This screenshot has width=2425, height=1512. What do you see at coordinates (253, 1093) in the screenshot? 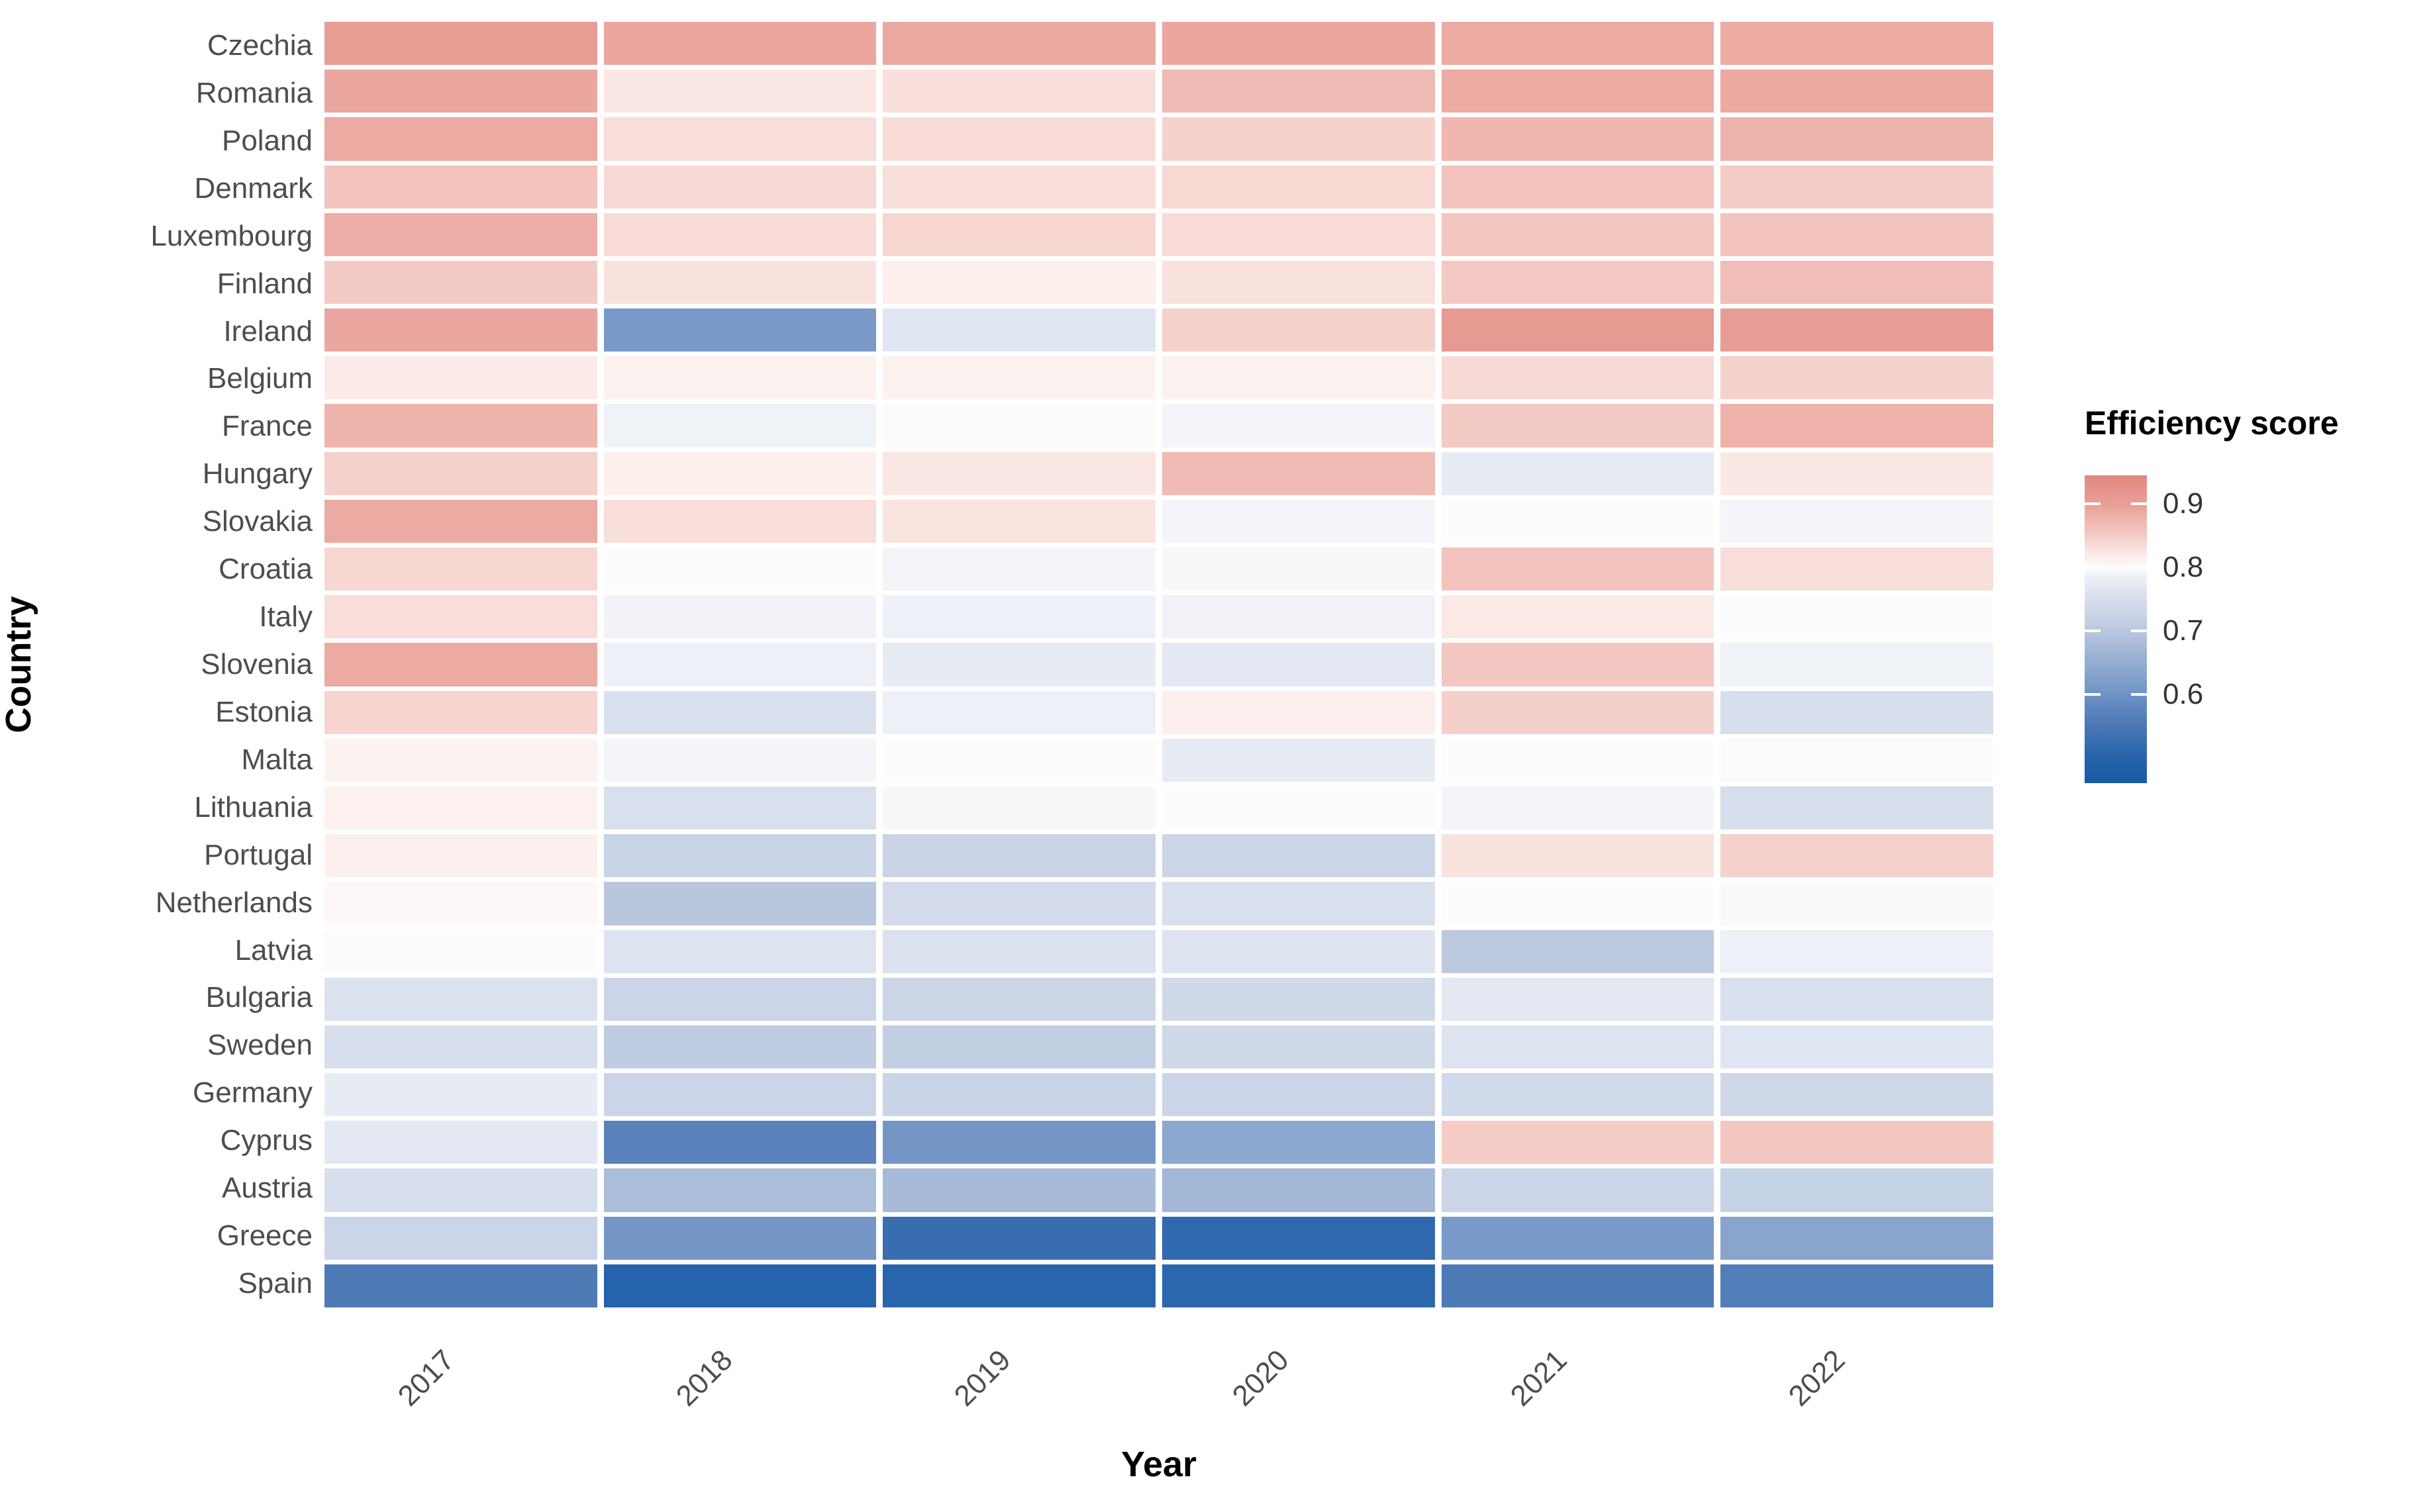
I see `y-tick-label: Germany` at bounding box center [253, 1093].